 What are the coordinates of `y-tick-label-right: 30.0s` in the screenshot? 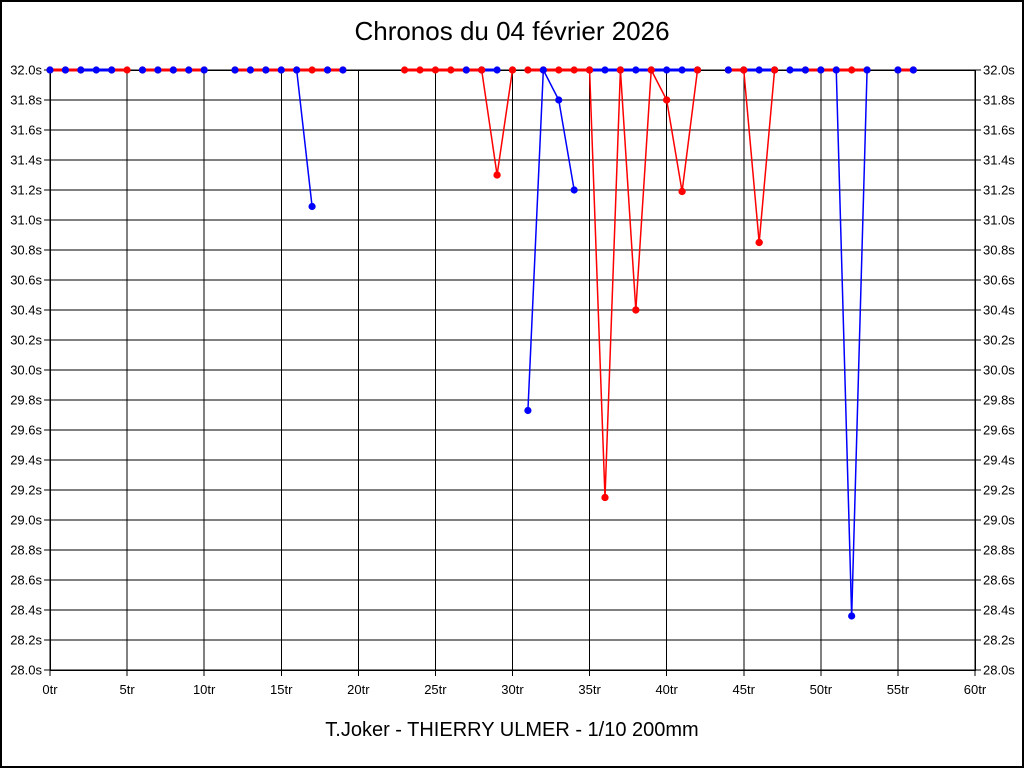 It's located at (999, 370).